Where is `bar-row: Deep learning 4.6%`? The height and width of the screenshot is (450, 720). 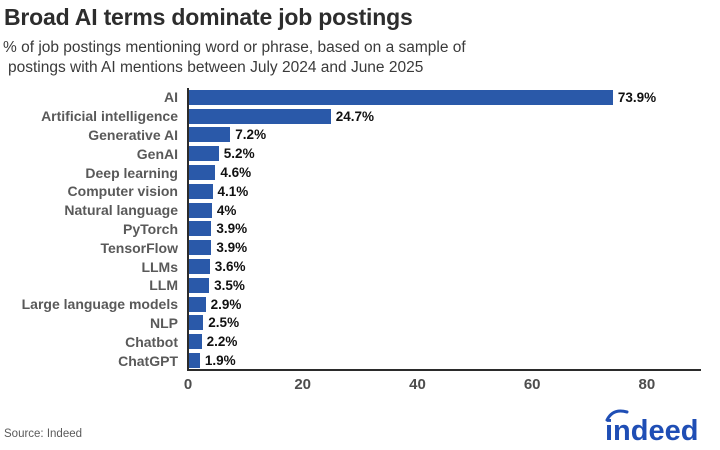
bar-row: Deep learning 4.6% is located at coordinates (360, 172).